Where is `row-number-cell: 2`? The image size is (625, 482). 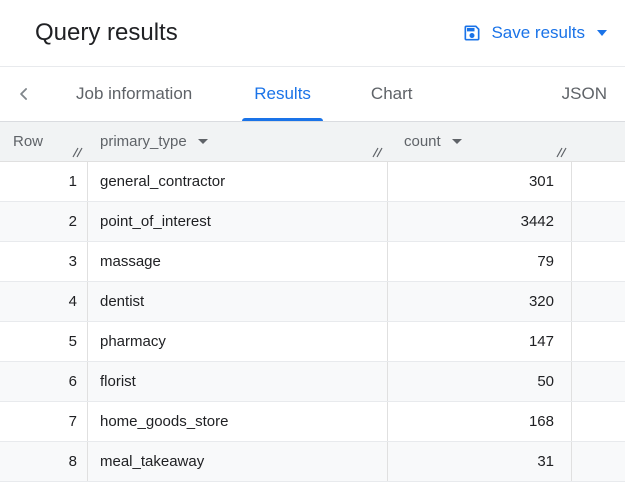 row-number-cell: 2 is located at coordinates (44, 221).